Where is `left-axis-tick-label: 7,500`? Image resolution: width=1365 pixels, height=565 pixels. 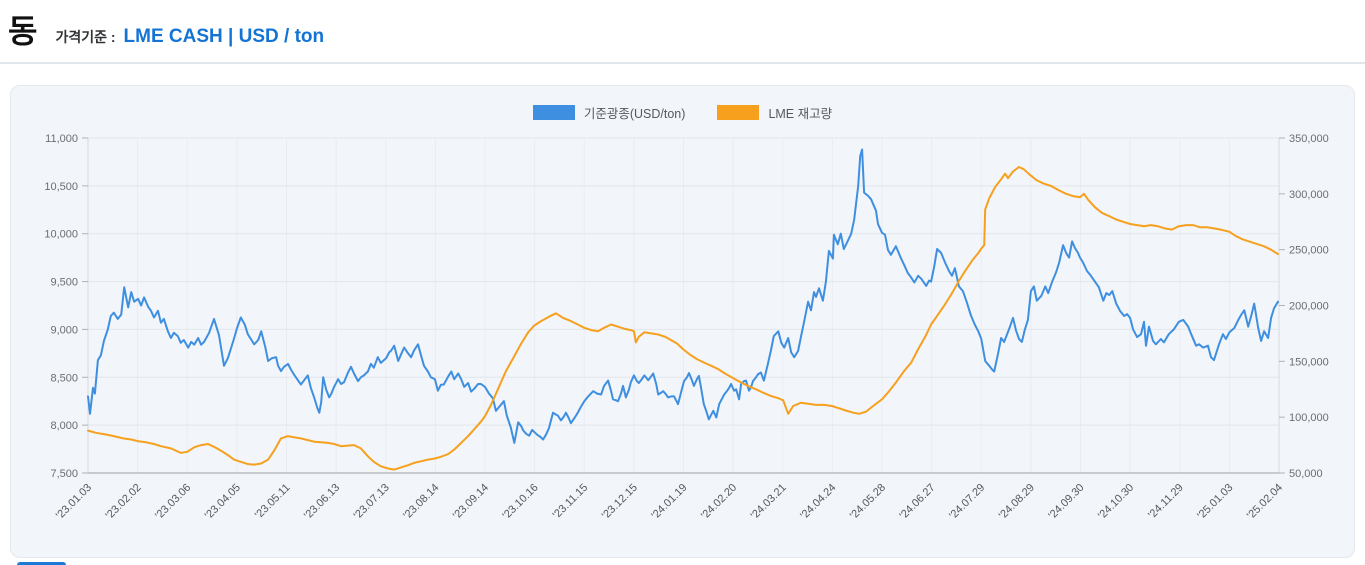
left-axis-tick-label: 7,500 is located at coordinates (64, 474).